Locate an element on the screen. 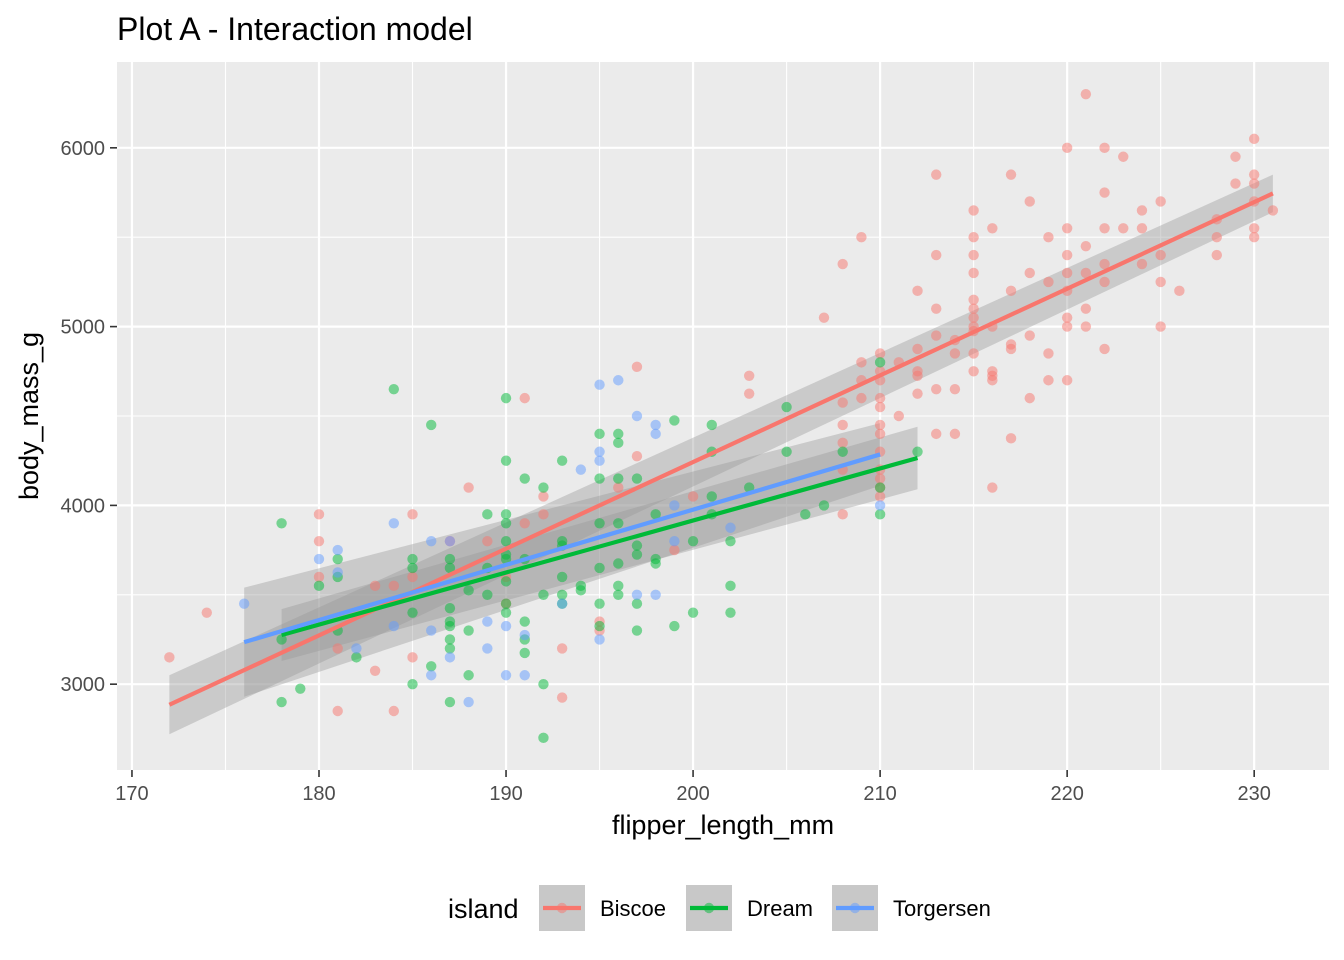 This screenshot has width=1344, height=960. y-axis-title: body_mass_g is located at coordinates (29, 416).